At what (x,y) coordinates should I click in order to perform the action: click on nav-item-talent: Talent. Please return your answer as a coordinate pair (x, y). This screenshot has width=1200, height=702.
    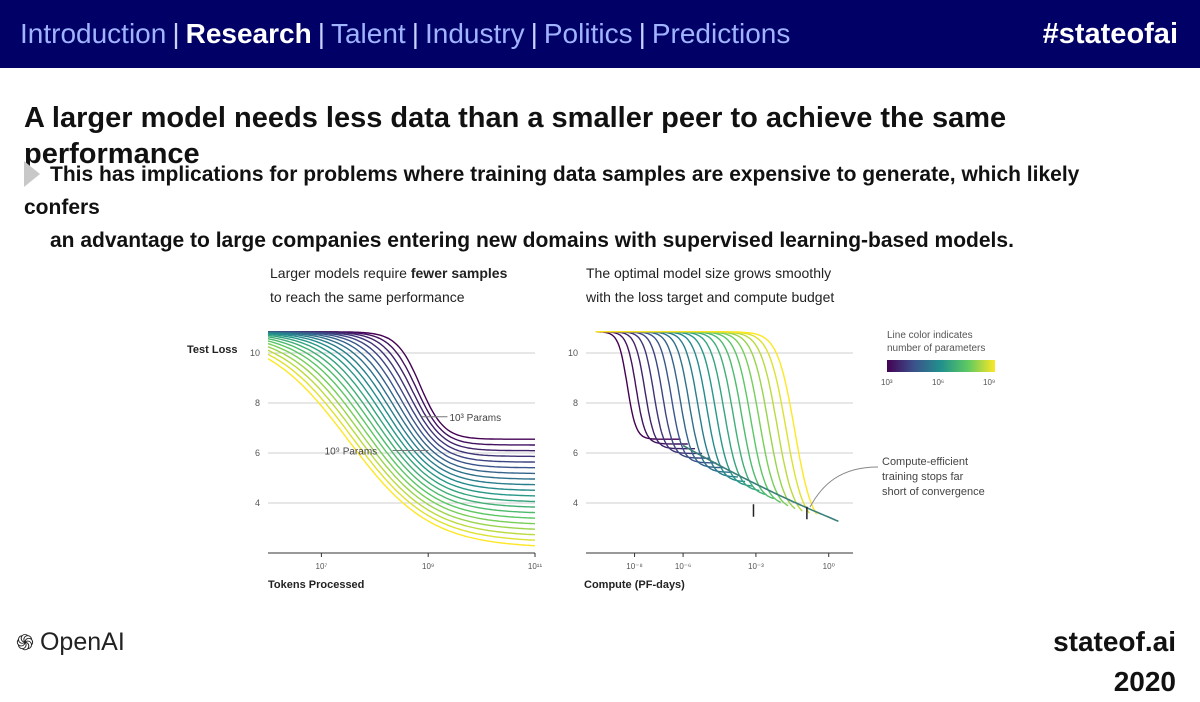
    Looking at the image, I should click on (368, 33).